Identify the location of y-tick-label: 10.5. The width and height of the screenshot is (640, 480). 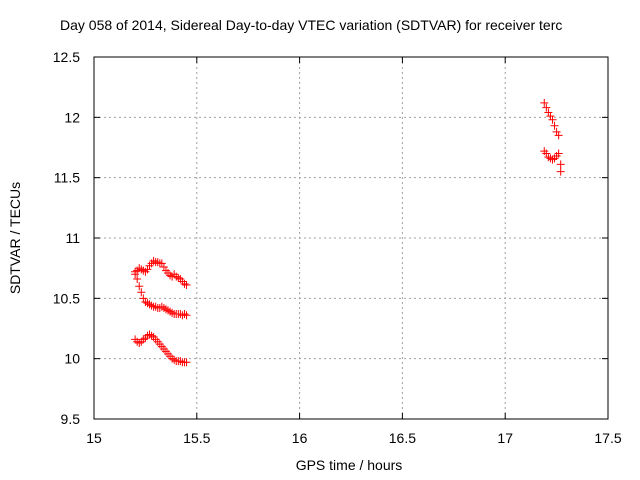
(66, 298).